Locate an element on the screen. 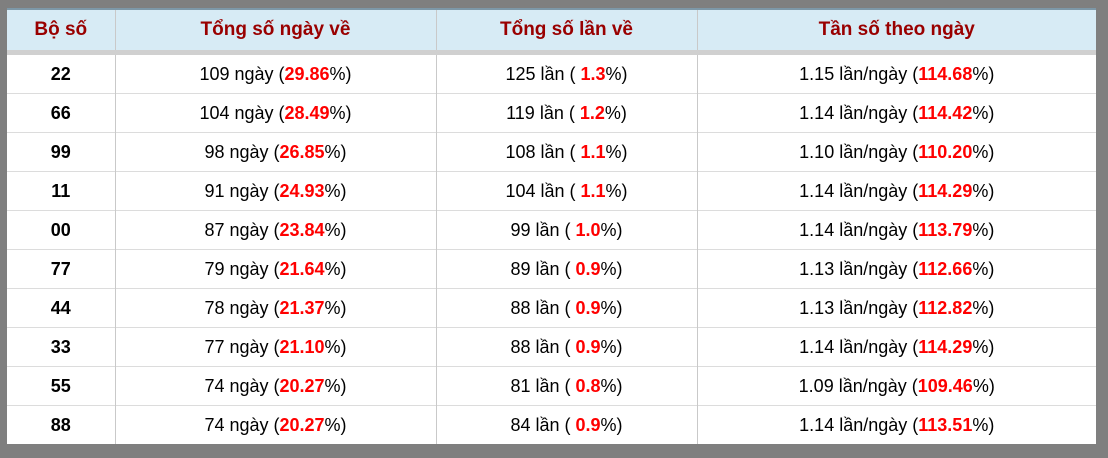 The height and width of the screenshot is (458, 1108). pair-cell: 66 is located at coordinates (61, 113).